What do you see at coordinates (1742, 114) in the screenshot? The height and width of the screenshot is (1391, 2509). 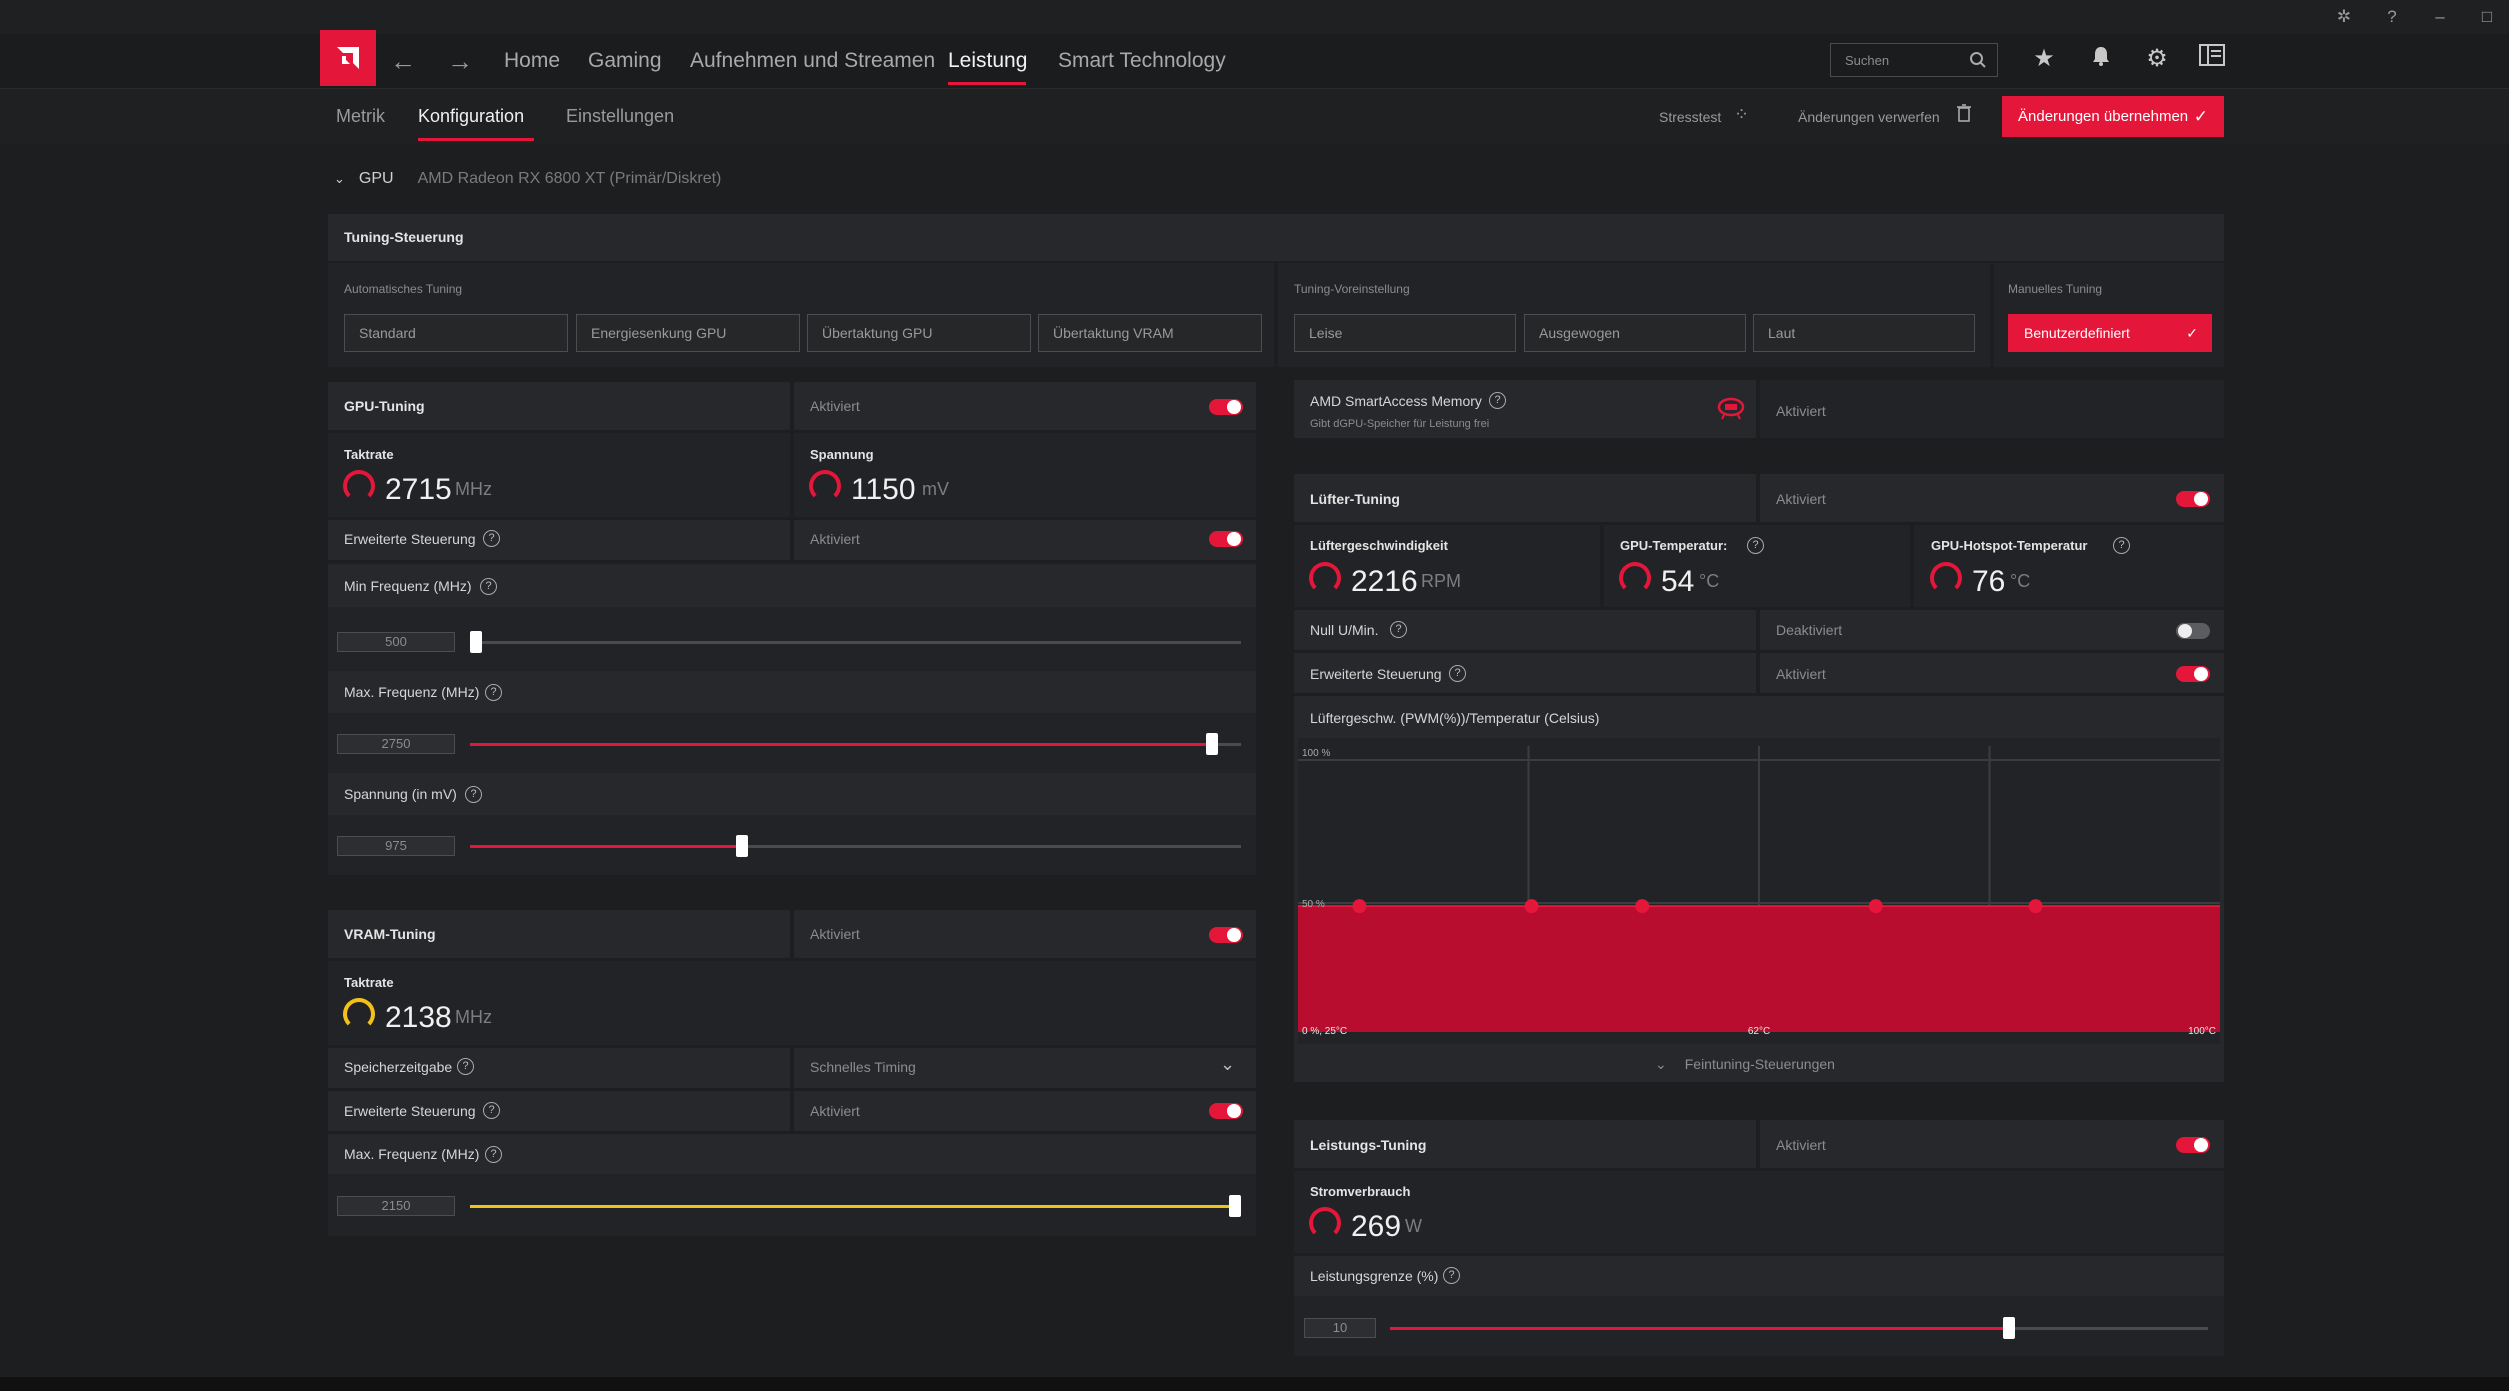 I see `stresstest-icon: ⁘` at bounding box center [1742, 114].